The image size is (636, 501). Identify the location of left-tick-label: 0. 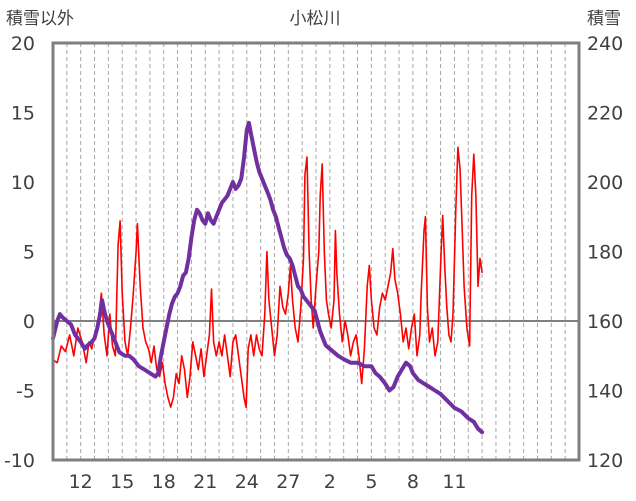
(29, 322).